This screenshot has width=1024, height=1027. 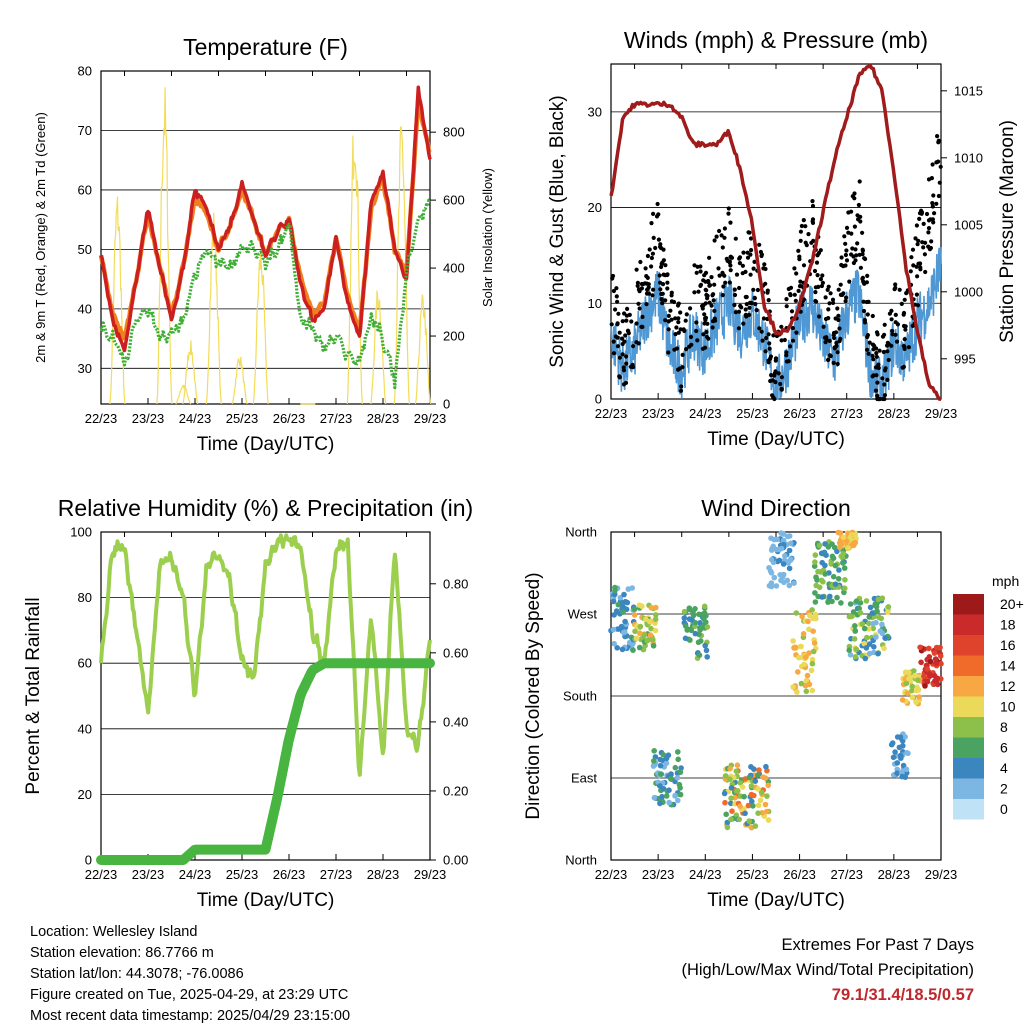 I want to click on legend-label: 4, so click(x=1004, y=768).